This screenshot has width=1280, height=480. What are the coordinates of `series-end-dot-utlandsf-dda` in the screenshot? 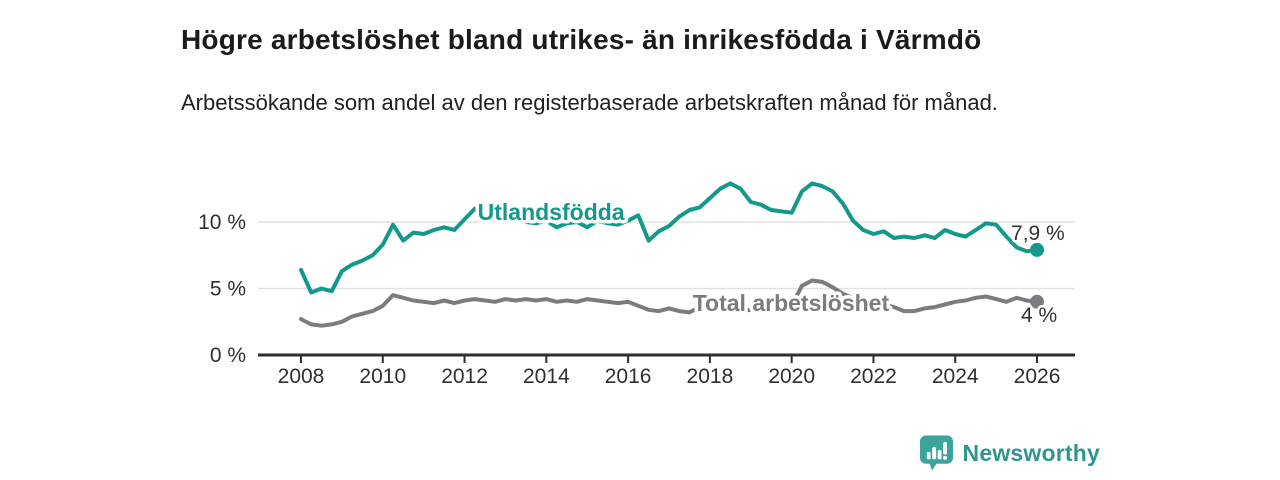 It's located at (1037, 249).